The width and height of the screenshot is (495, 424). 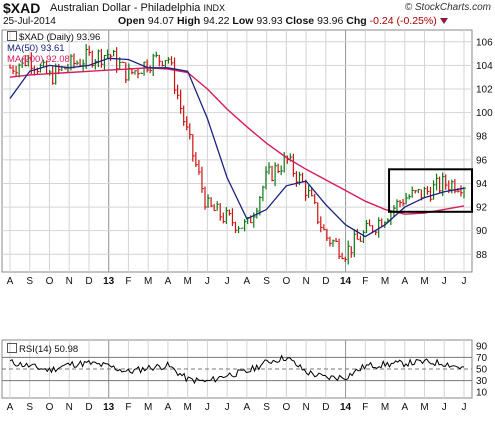 What do you see at coordinates (346, 281) in the screenshot?
I see `x-tick-label: 14` at bounding box center [346, 281].